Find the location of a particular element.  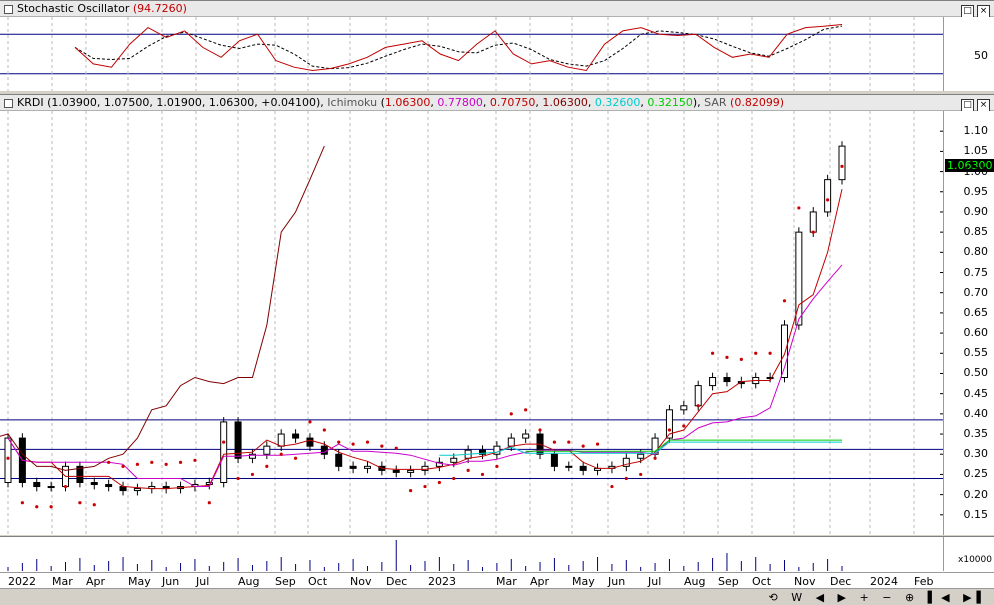

stochastic-k-line is located at coordinates (458, 48).